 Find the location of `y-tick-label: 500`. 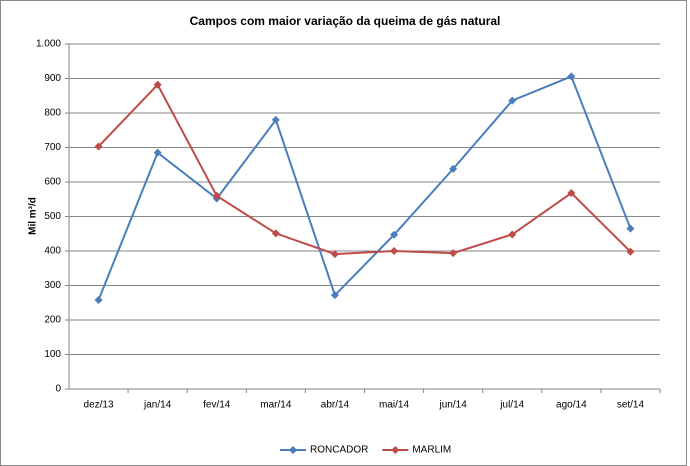

y-tick-label: 500 is located at coordinates (52, 216).